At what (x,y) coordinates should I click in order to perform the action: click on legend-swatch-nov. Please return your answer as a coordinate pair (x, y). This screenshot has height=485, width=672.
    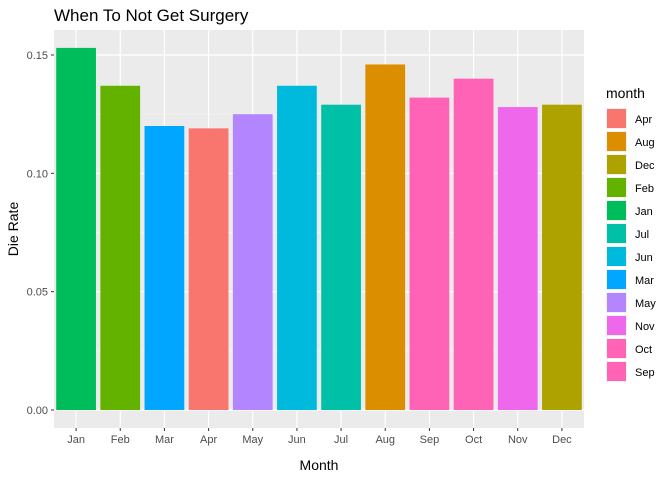
    Looking at the image, I should click on (616, 325).